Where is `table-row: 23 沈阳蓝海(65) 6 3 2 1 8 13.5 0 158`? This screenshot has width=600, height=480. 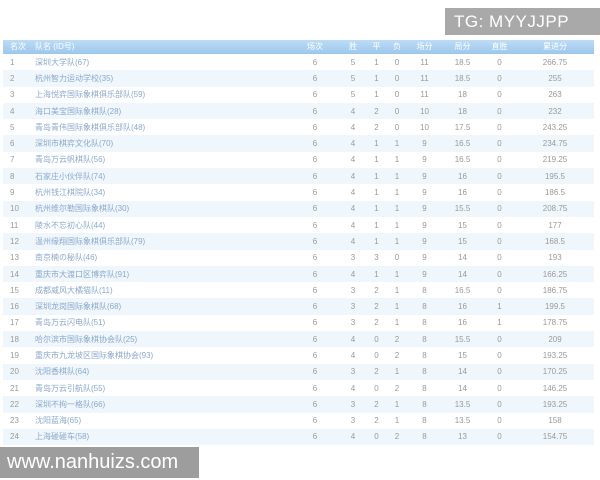 table-row: 23 沈阳蓝海(65) 6 3 2 1 8 13.5 0 158 is located at coordinates (298, 420).